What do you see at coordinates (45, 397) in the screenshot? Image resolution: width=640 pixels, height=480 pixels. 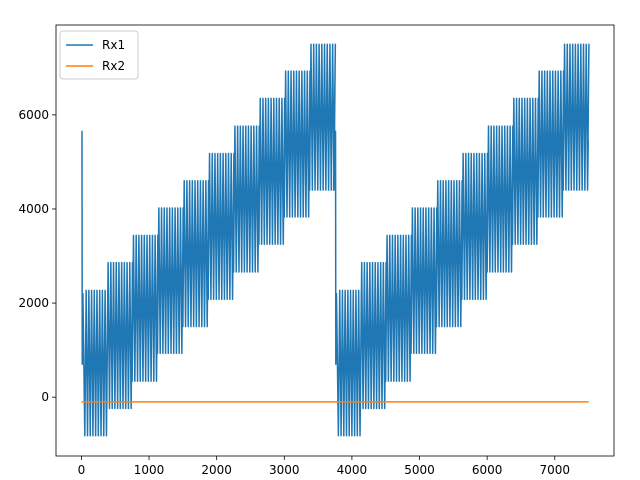 I see `y-tick-label: 0` at bounding box center [45, 397].